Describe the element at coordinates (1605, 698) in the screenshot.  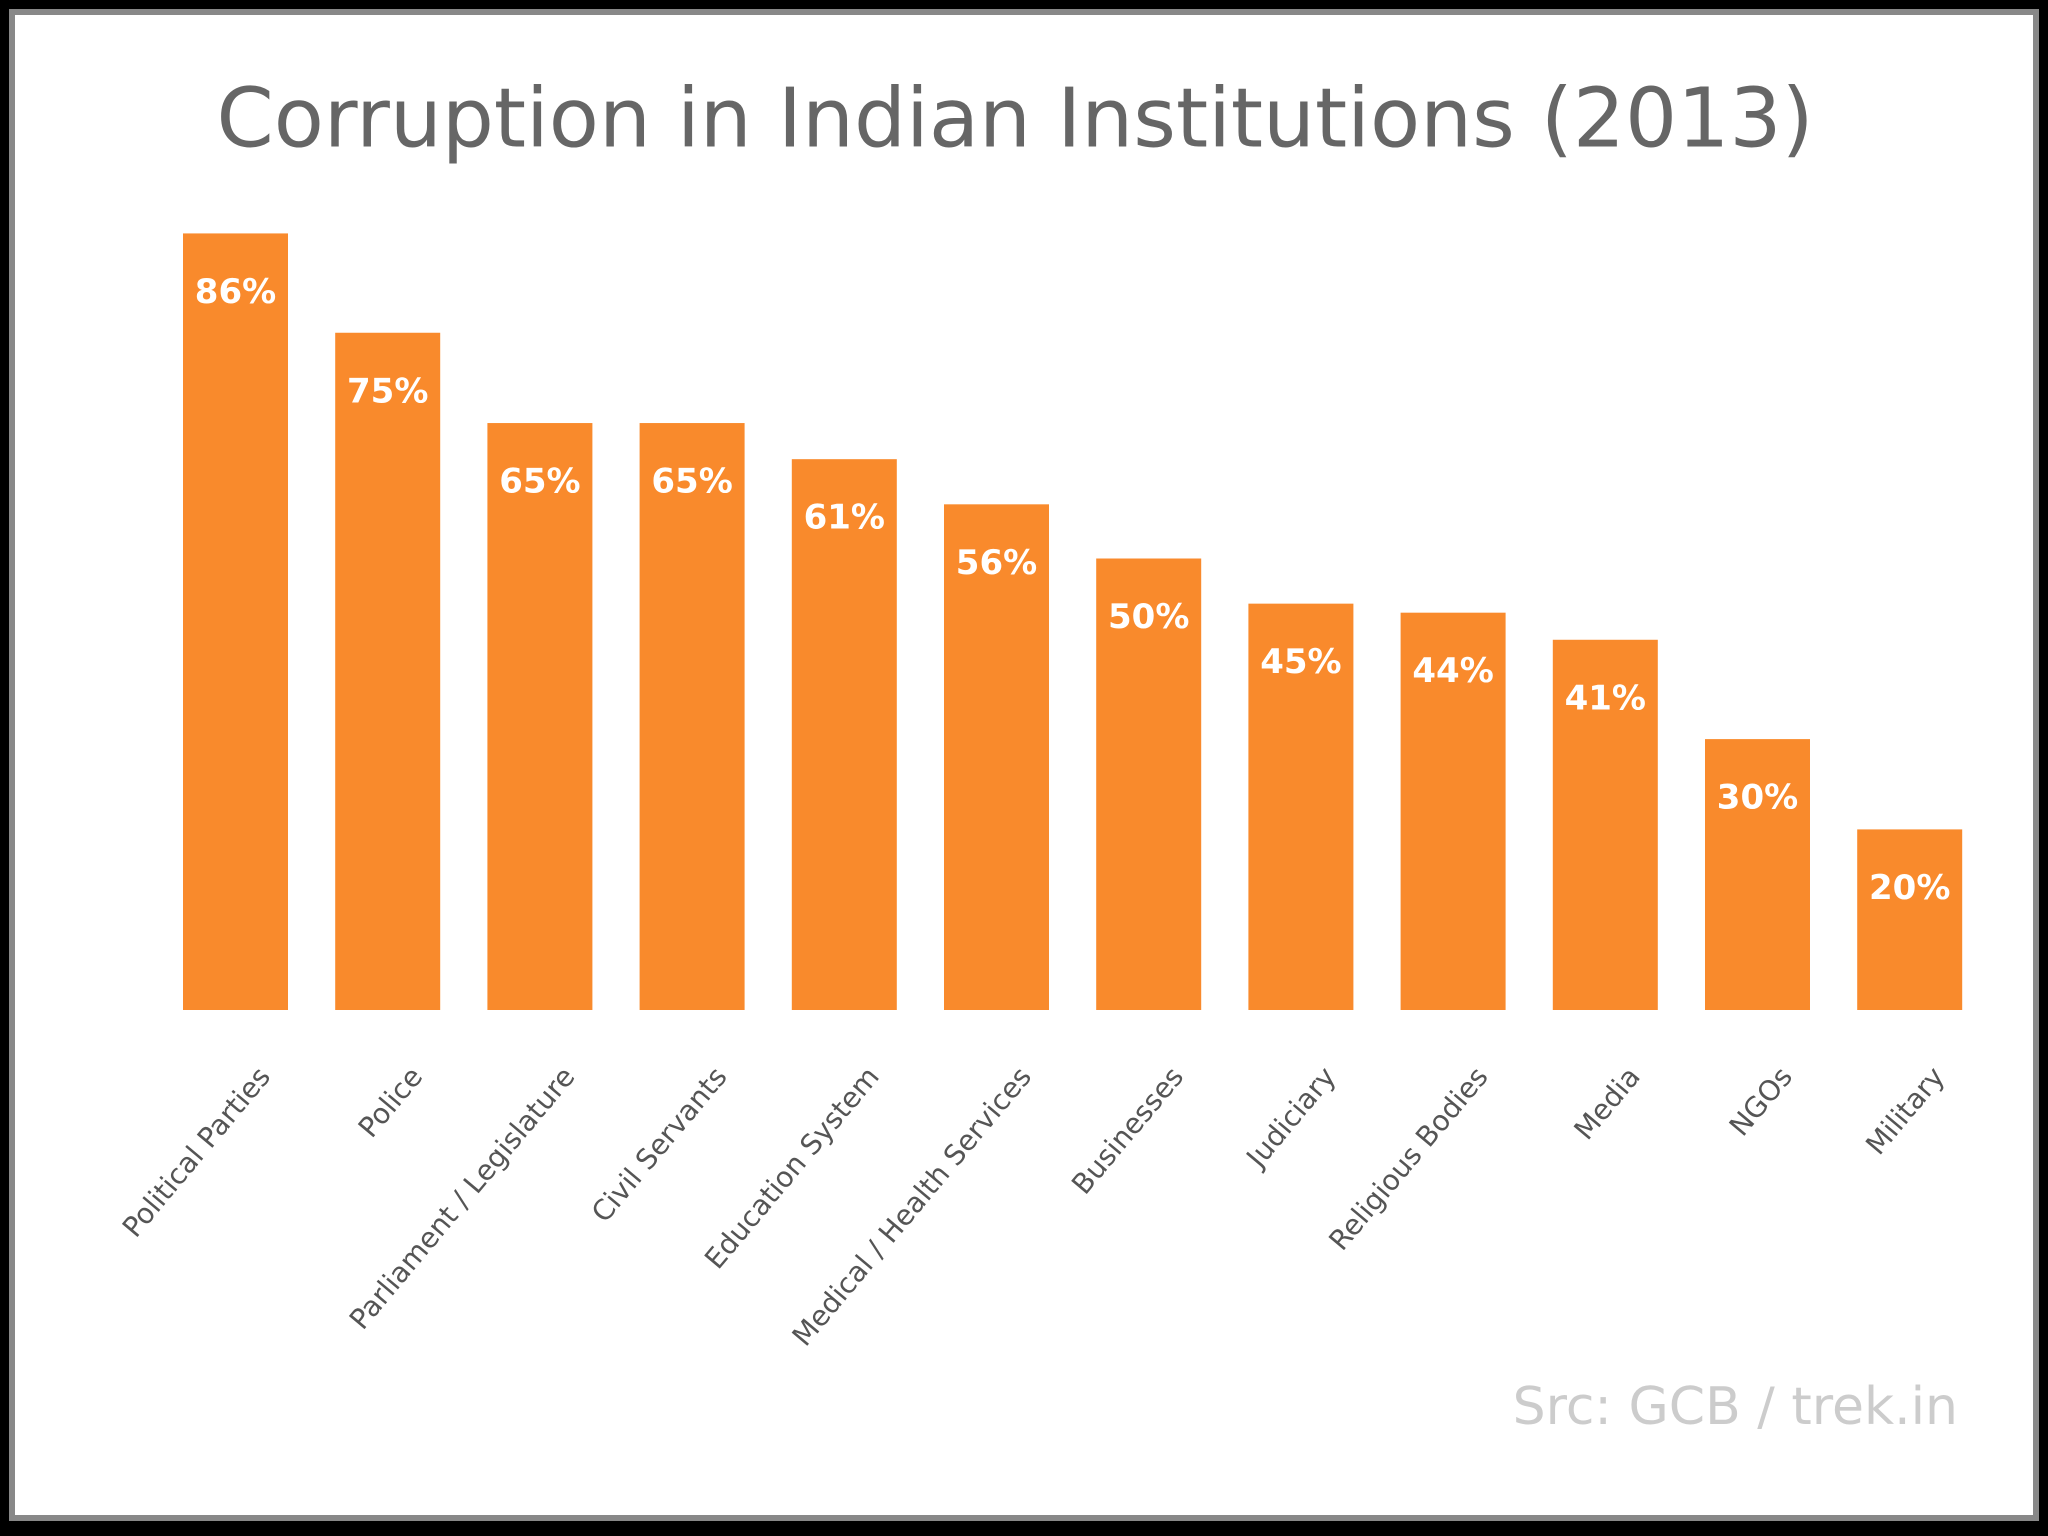
I see `value-label: 41%` at that location.